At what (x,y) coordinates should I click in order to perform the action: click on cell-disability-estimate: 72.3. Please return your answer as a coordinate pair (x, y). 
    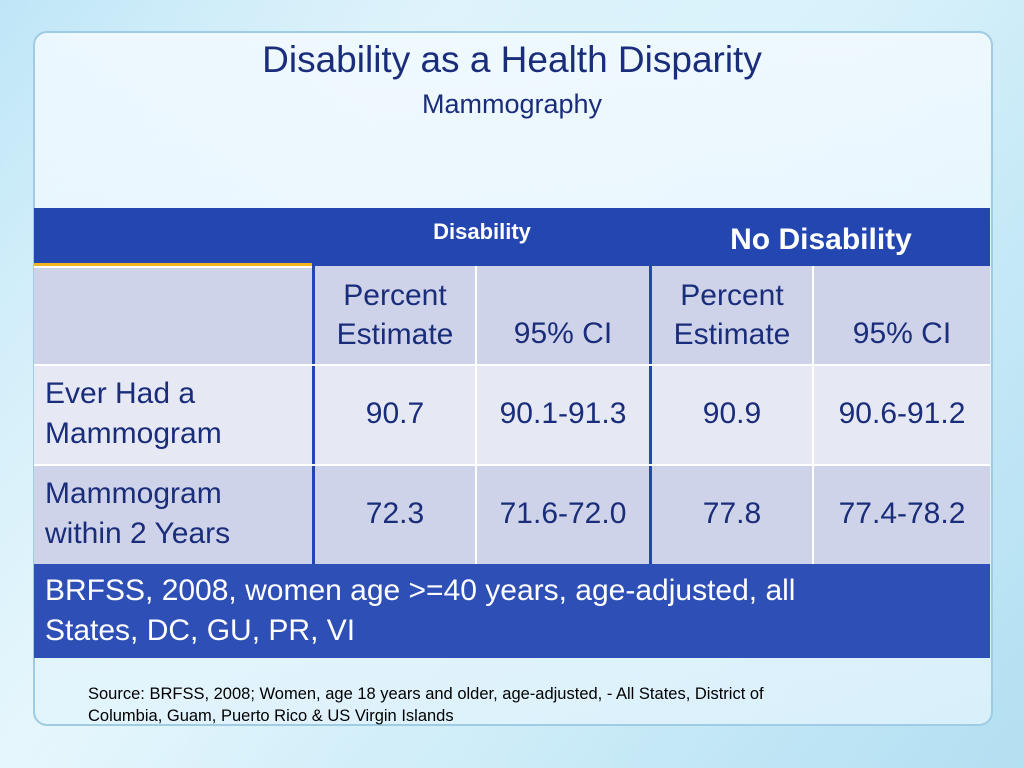
    Looking at the image, I should click on (395, 513).